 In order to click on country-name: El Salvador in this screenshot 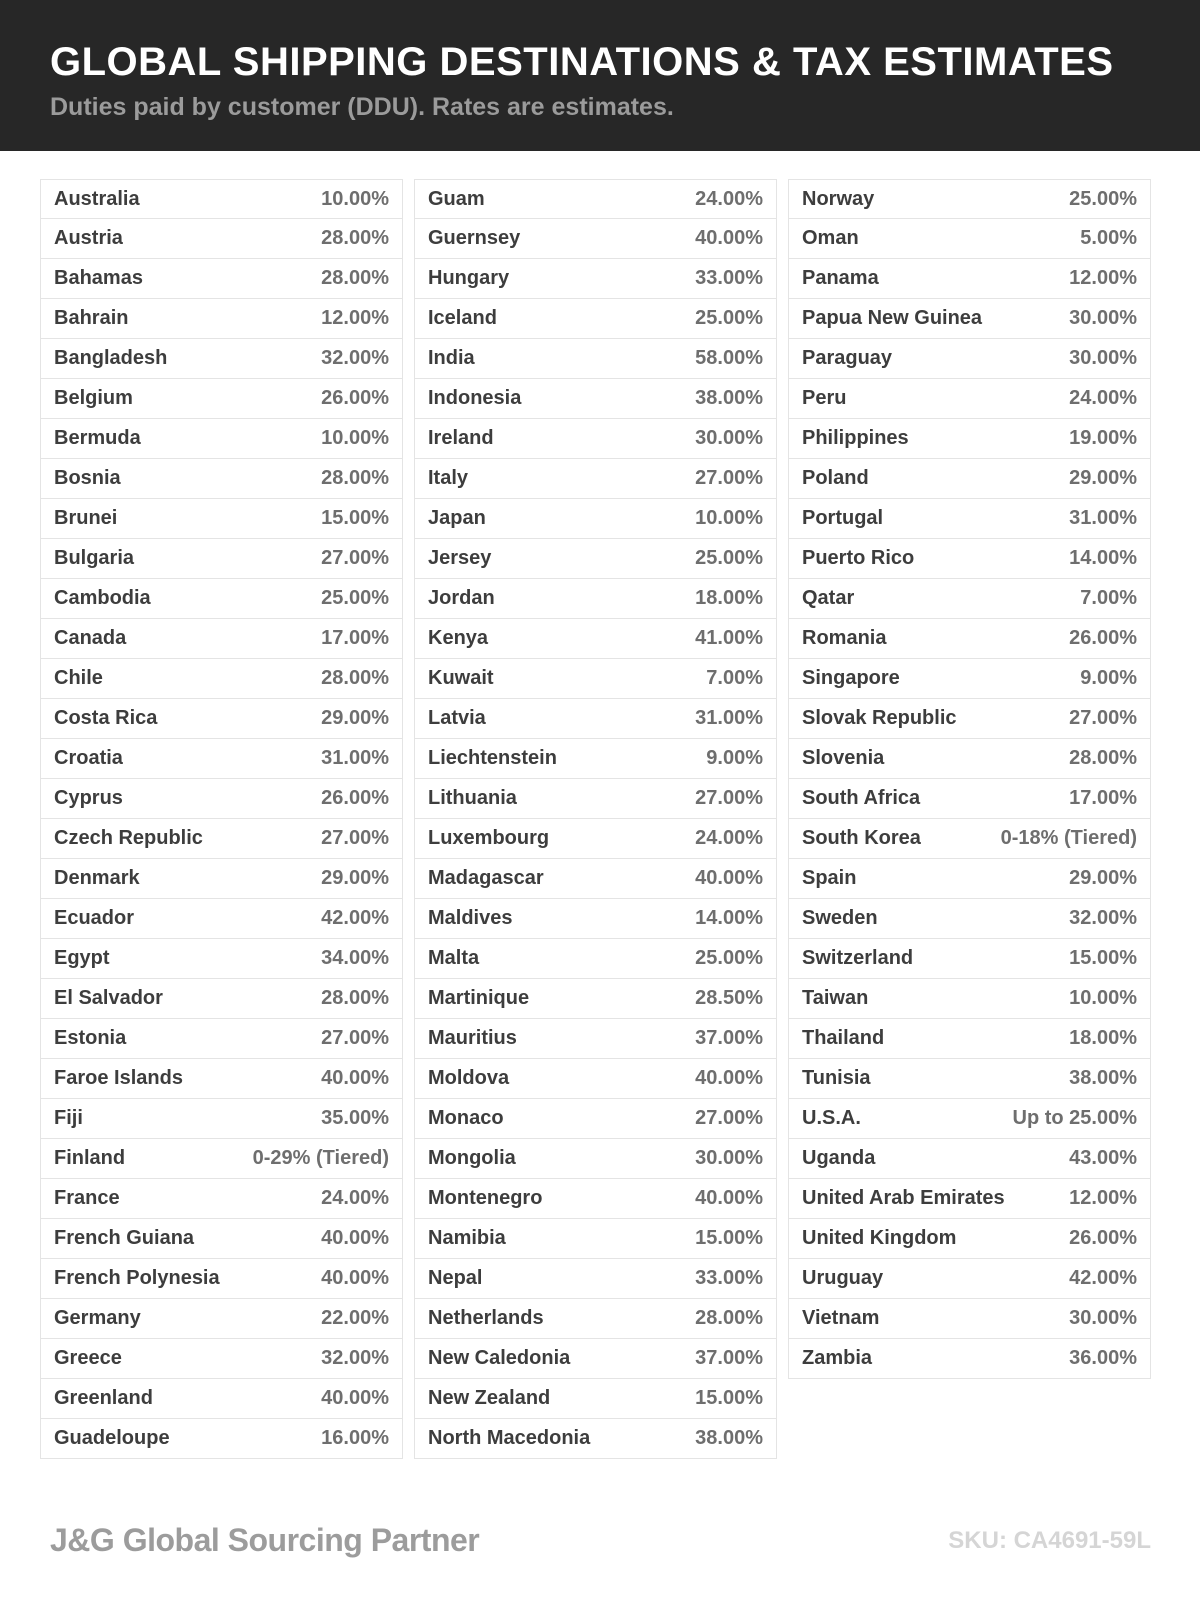, I will do `click(108, 998)`.